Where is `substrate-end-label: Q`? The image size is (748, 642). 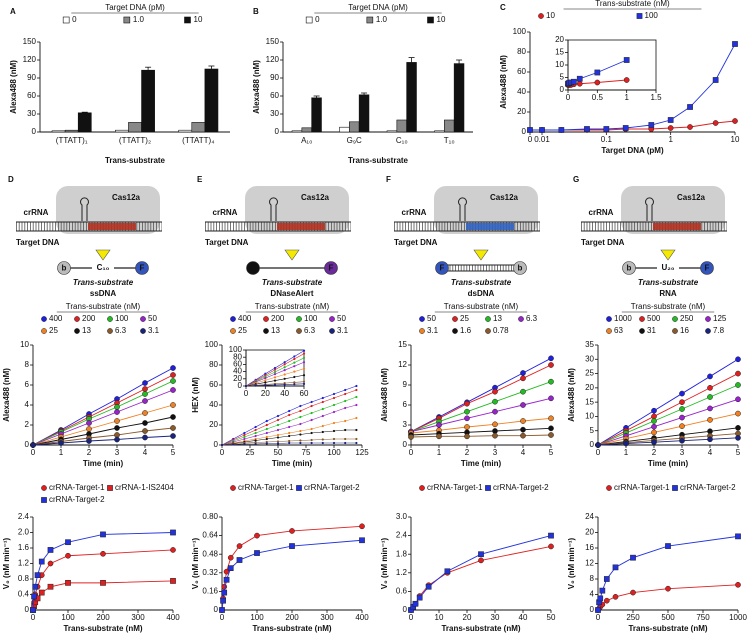 substrate-end-label: Q is located at coordinates (253, 268).